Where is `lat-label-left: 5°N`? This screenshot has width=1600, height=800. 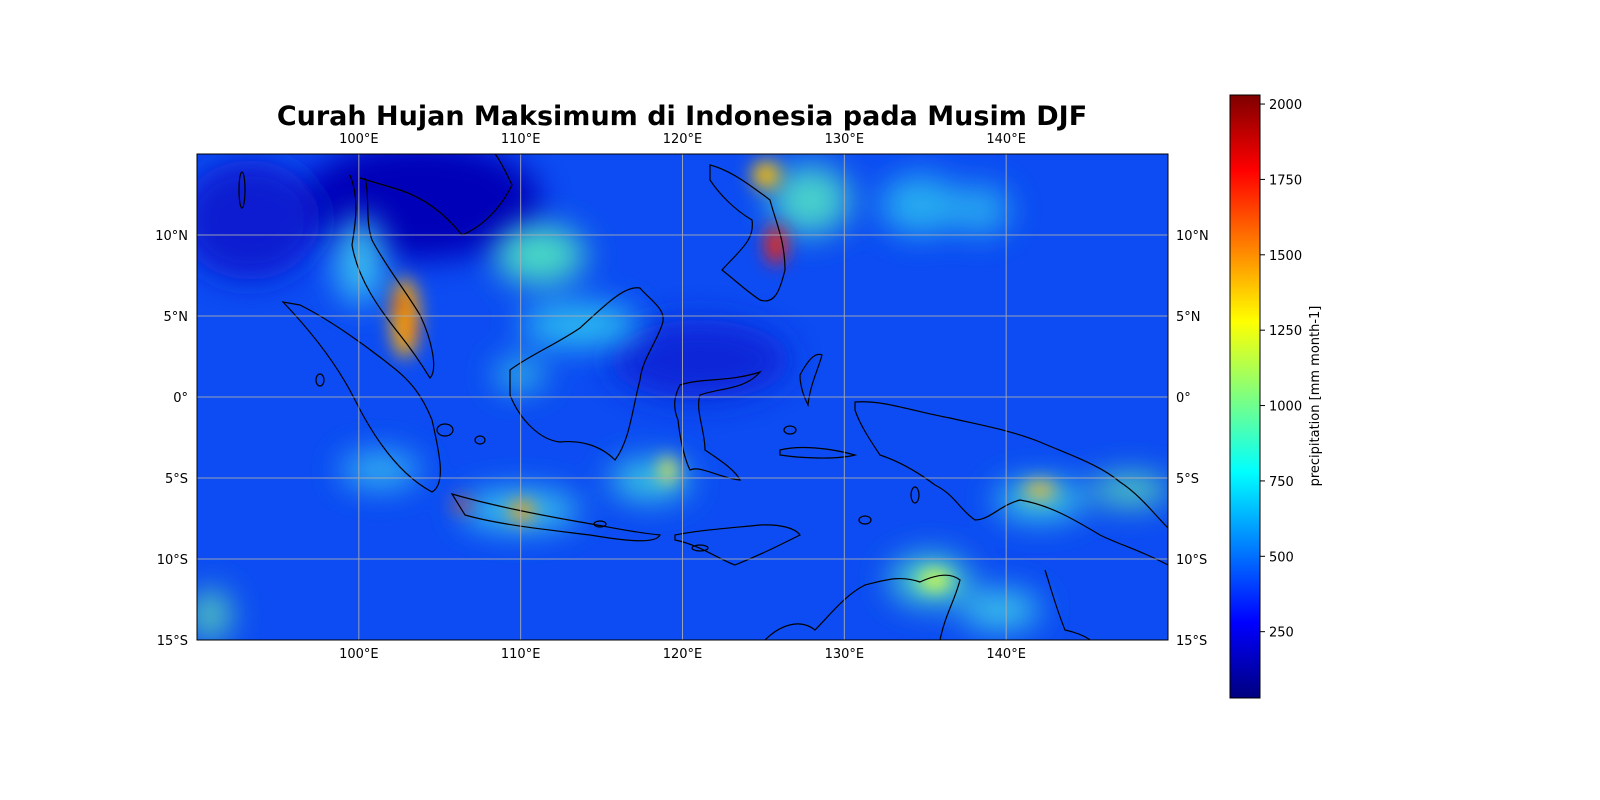
lat-label-left: 5°N is located at coordinates (176, 317).